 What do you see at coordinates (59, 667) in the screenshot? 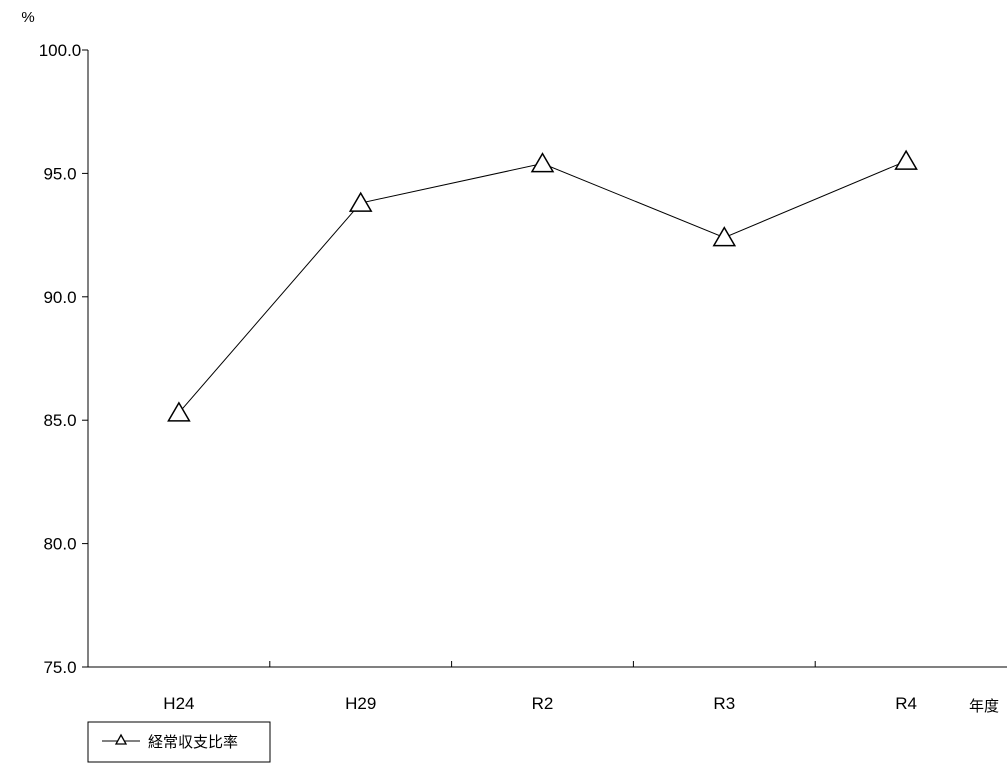
I see `y-tick-label: 75.0` at bounding box center [59, 667].